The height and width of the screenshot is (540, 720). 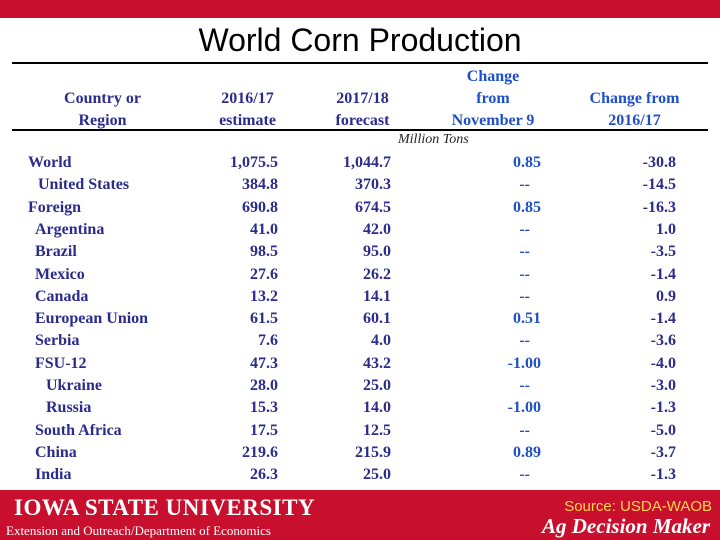 What do you see at coordinates (60, 274) in the screenshot?
I see `row-name: Mexico` at bounding box center [60, 274].